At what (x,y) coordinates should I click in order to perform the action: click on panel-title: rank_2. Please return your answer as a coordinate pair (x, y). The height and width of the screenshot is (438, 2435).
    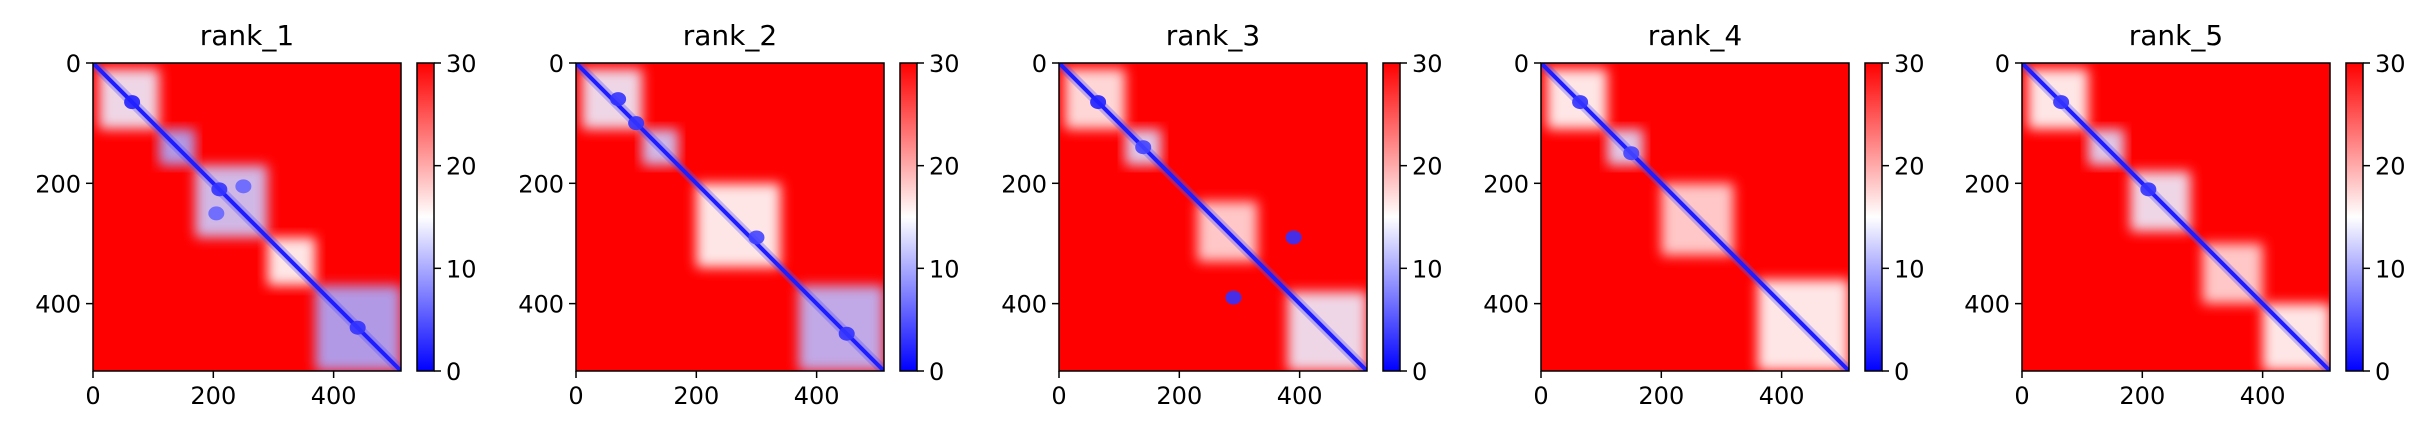
    Looking at the image, I should click on (730, 35).